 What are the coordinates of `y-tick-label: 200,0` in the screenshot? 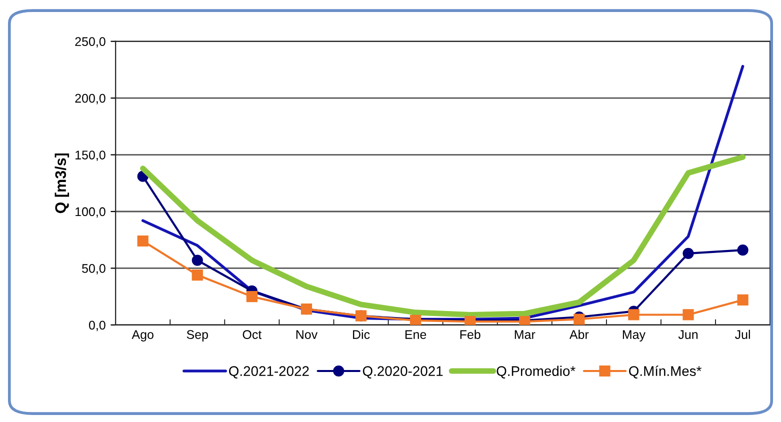 It's located at (90, 99).